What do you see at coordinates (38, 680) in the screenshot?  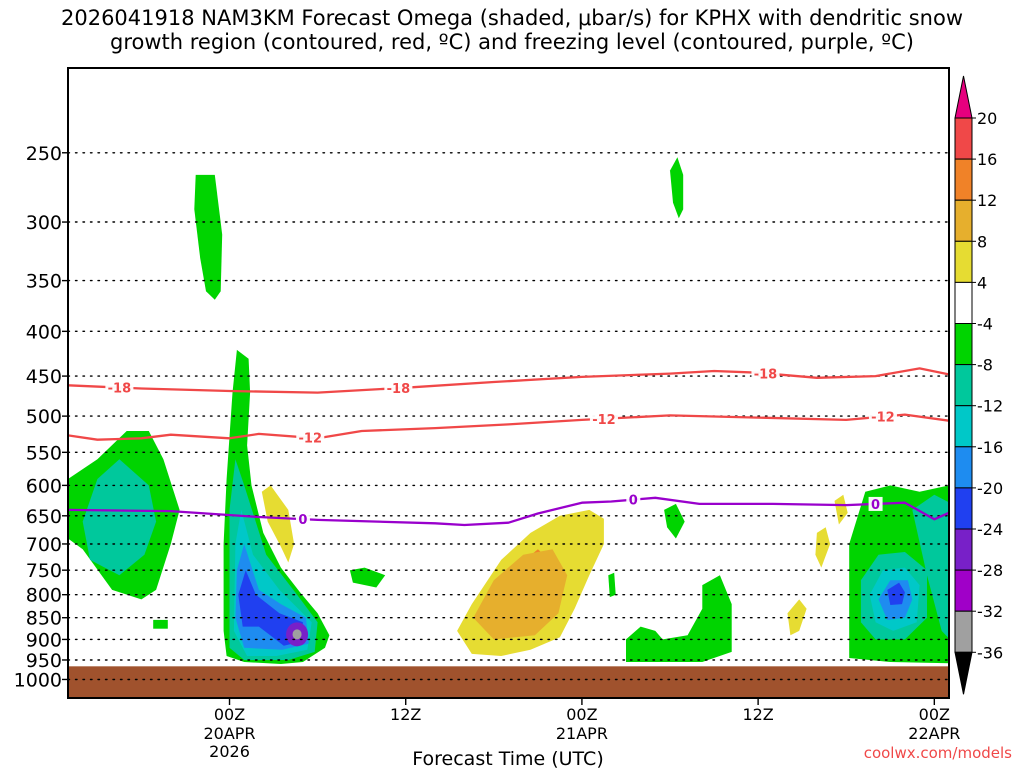 I see `y-tick-label-1000: 1000` at bounding box center [38, 680].